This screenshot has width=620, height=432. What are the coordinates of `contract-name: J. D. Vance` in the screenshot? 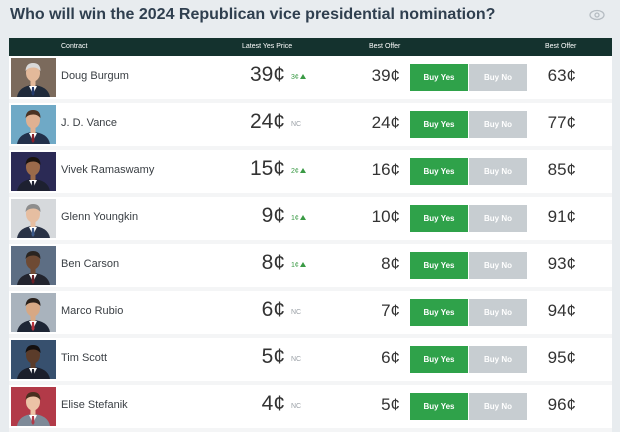 It's located at (89, 123).